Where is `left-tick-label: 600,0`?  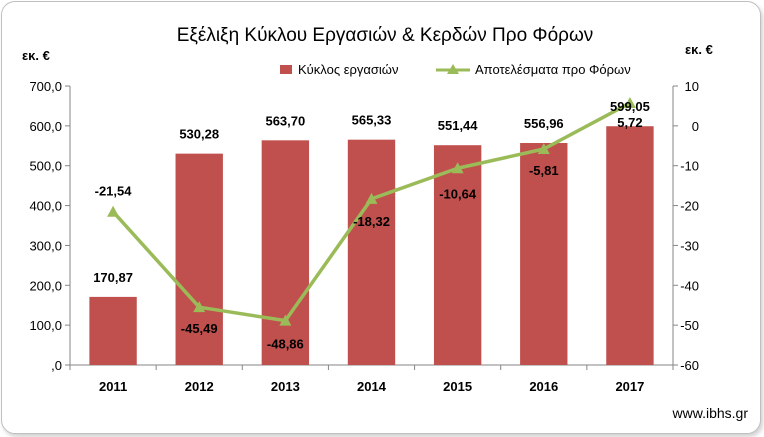
left-tick-label: 600,0 is located at coordinates (45, 126).